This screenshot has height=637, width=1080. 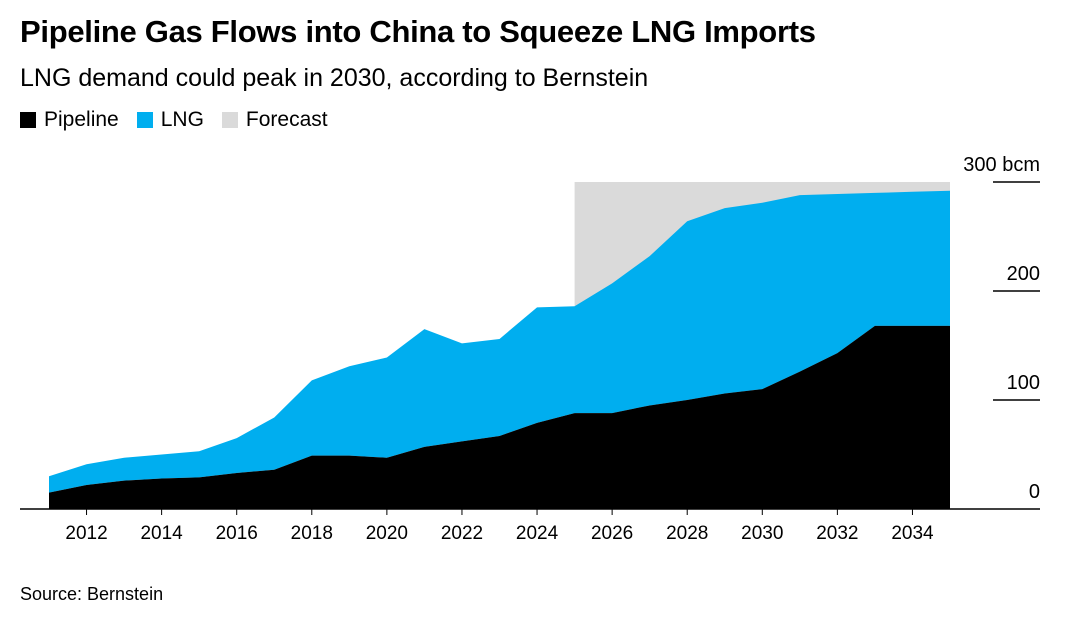 I want to click on legend-label-forecast: Forecast, so click(x=286, y=119).